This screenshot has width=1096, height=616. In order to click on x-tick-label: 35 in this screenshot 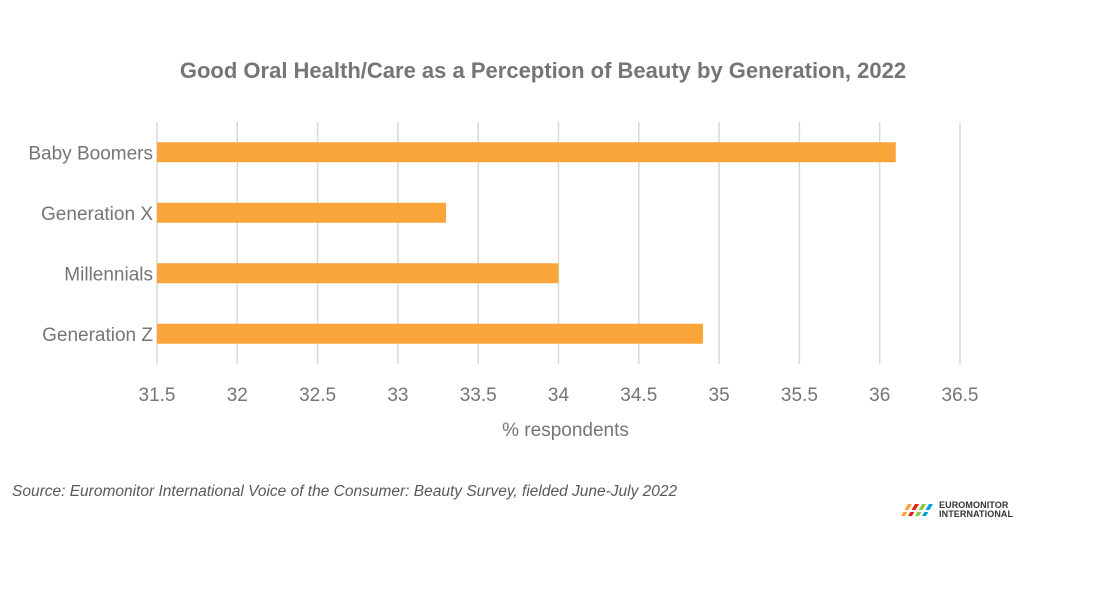, I will do `click(719, 395)`.